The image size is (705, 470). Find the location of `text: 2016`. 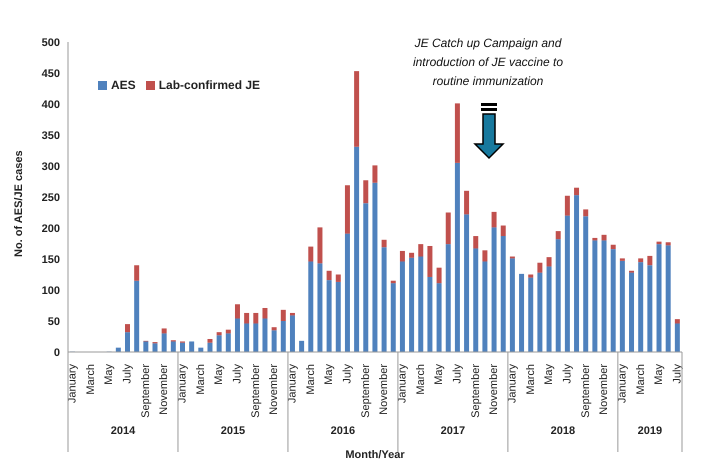

text: 2016 is located at coordinates (343, 431).